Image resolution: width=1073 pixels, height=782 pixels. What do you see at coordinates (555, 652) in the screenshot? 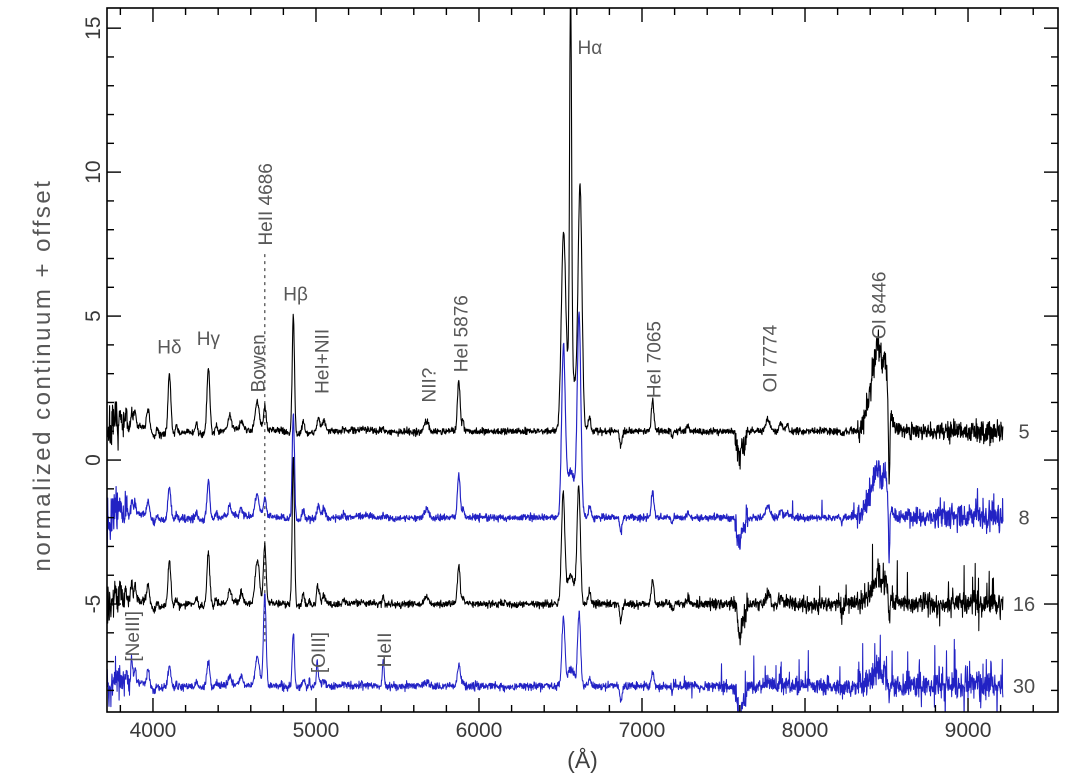
I see `spectrum-30-trace` at bounding box center [555, 652].